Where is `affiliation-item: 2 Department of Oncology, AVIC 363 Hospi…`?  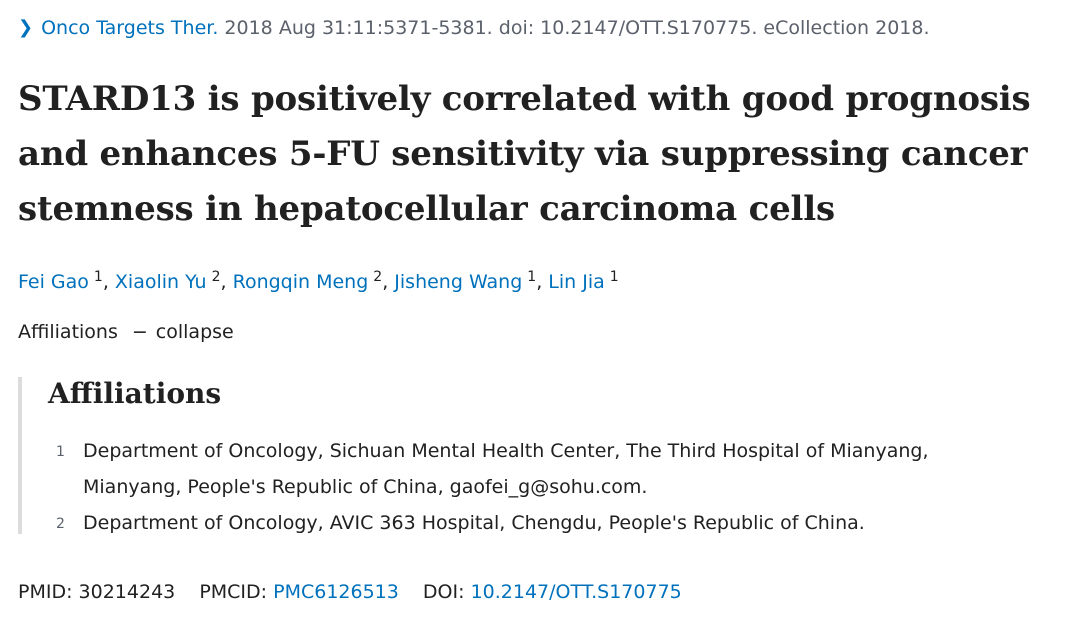
affiliation-item: 2 Department of Oncology, AVIC 363 Hospi… is located at coordinates (522, 523).